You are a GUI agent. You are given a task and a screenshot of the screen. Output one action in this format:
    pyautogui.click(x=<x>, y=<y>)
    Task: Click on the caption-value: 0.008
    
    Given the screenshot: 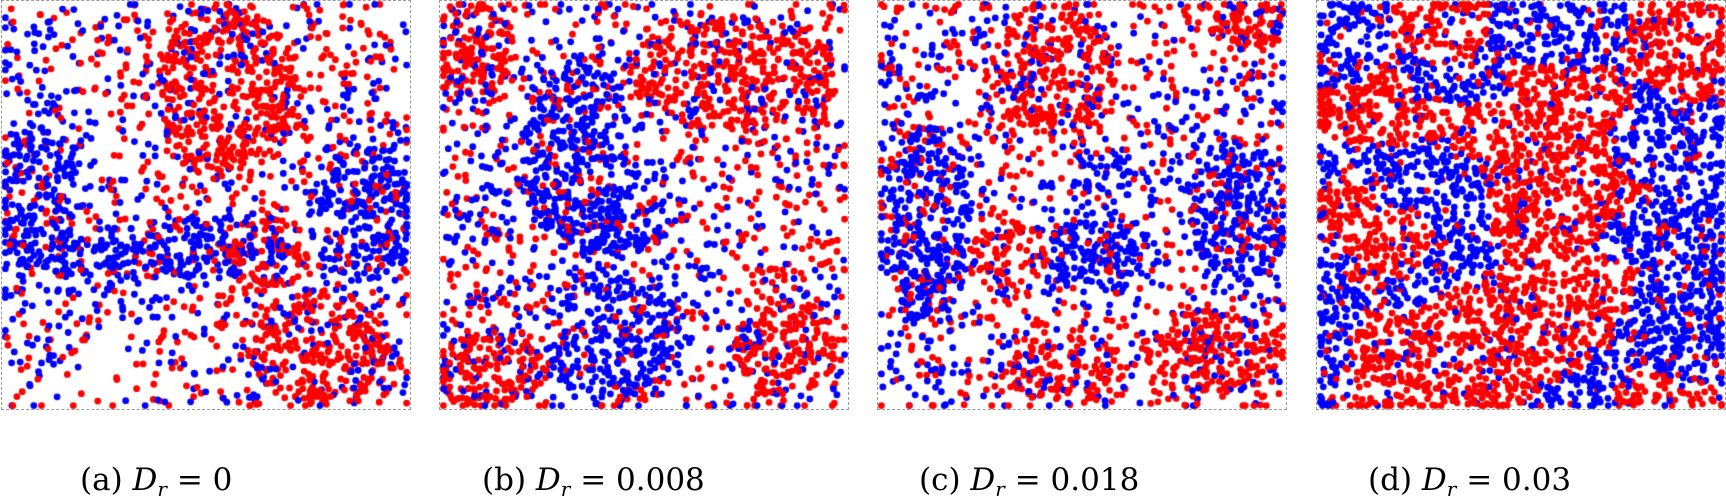 What is the action you would take?
    pyautogui.click(x=660, y=480)
    